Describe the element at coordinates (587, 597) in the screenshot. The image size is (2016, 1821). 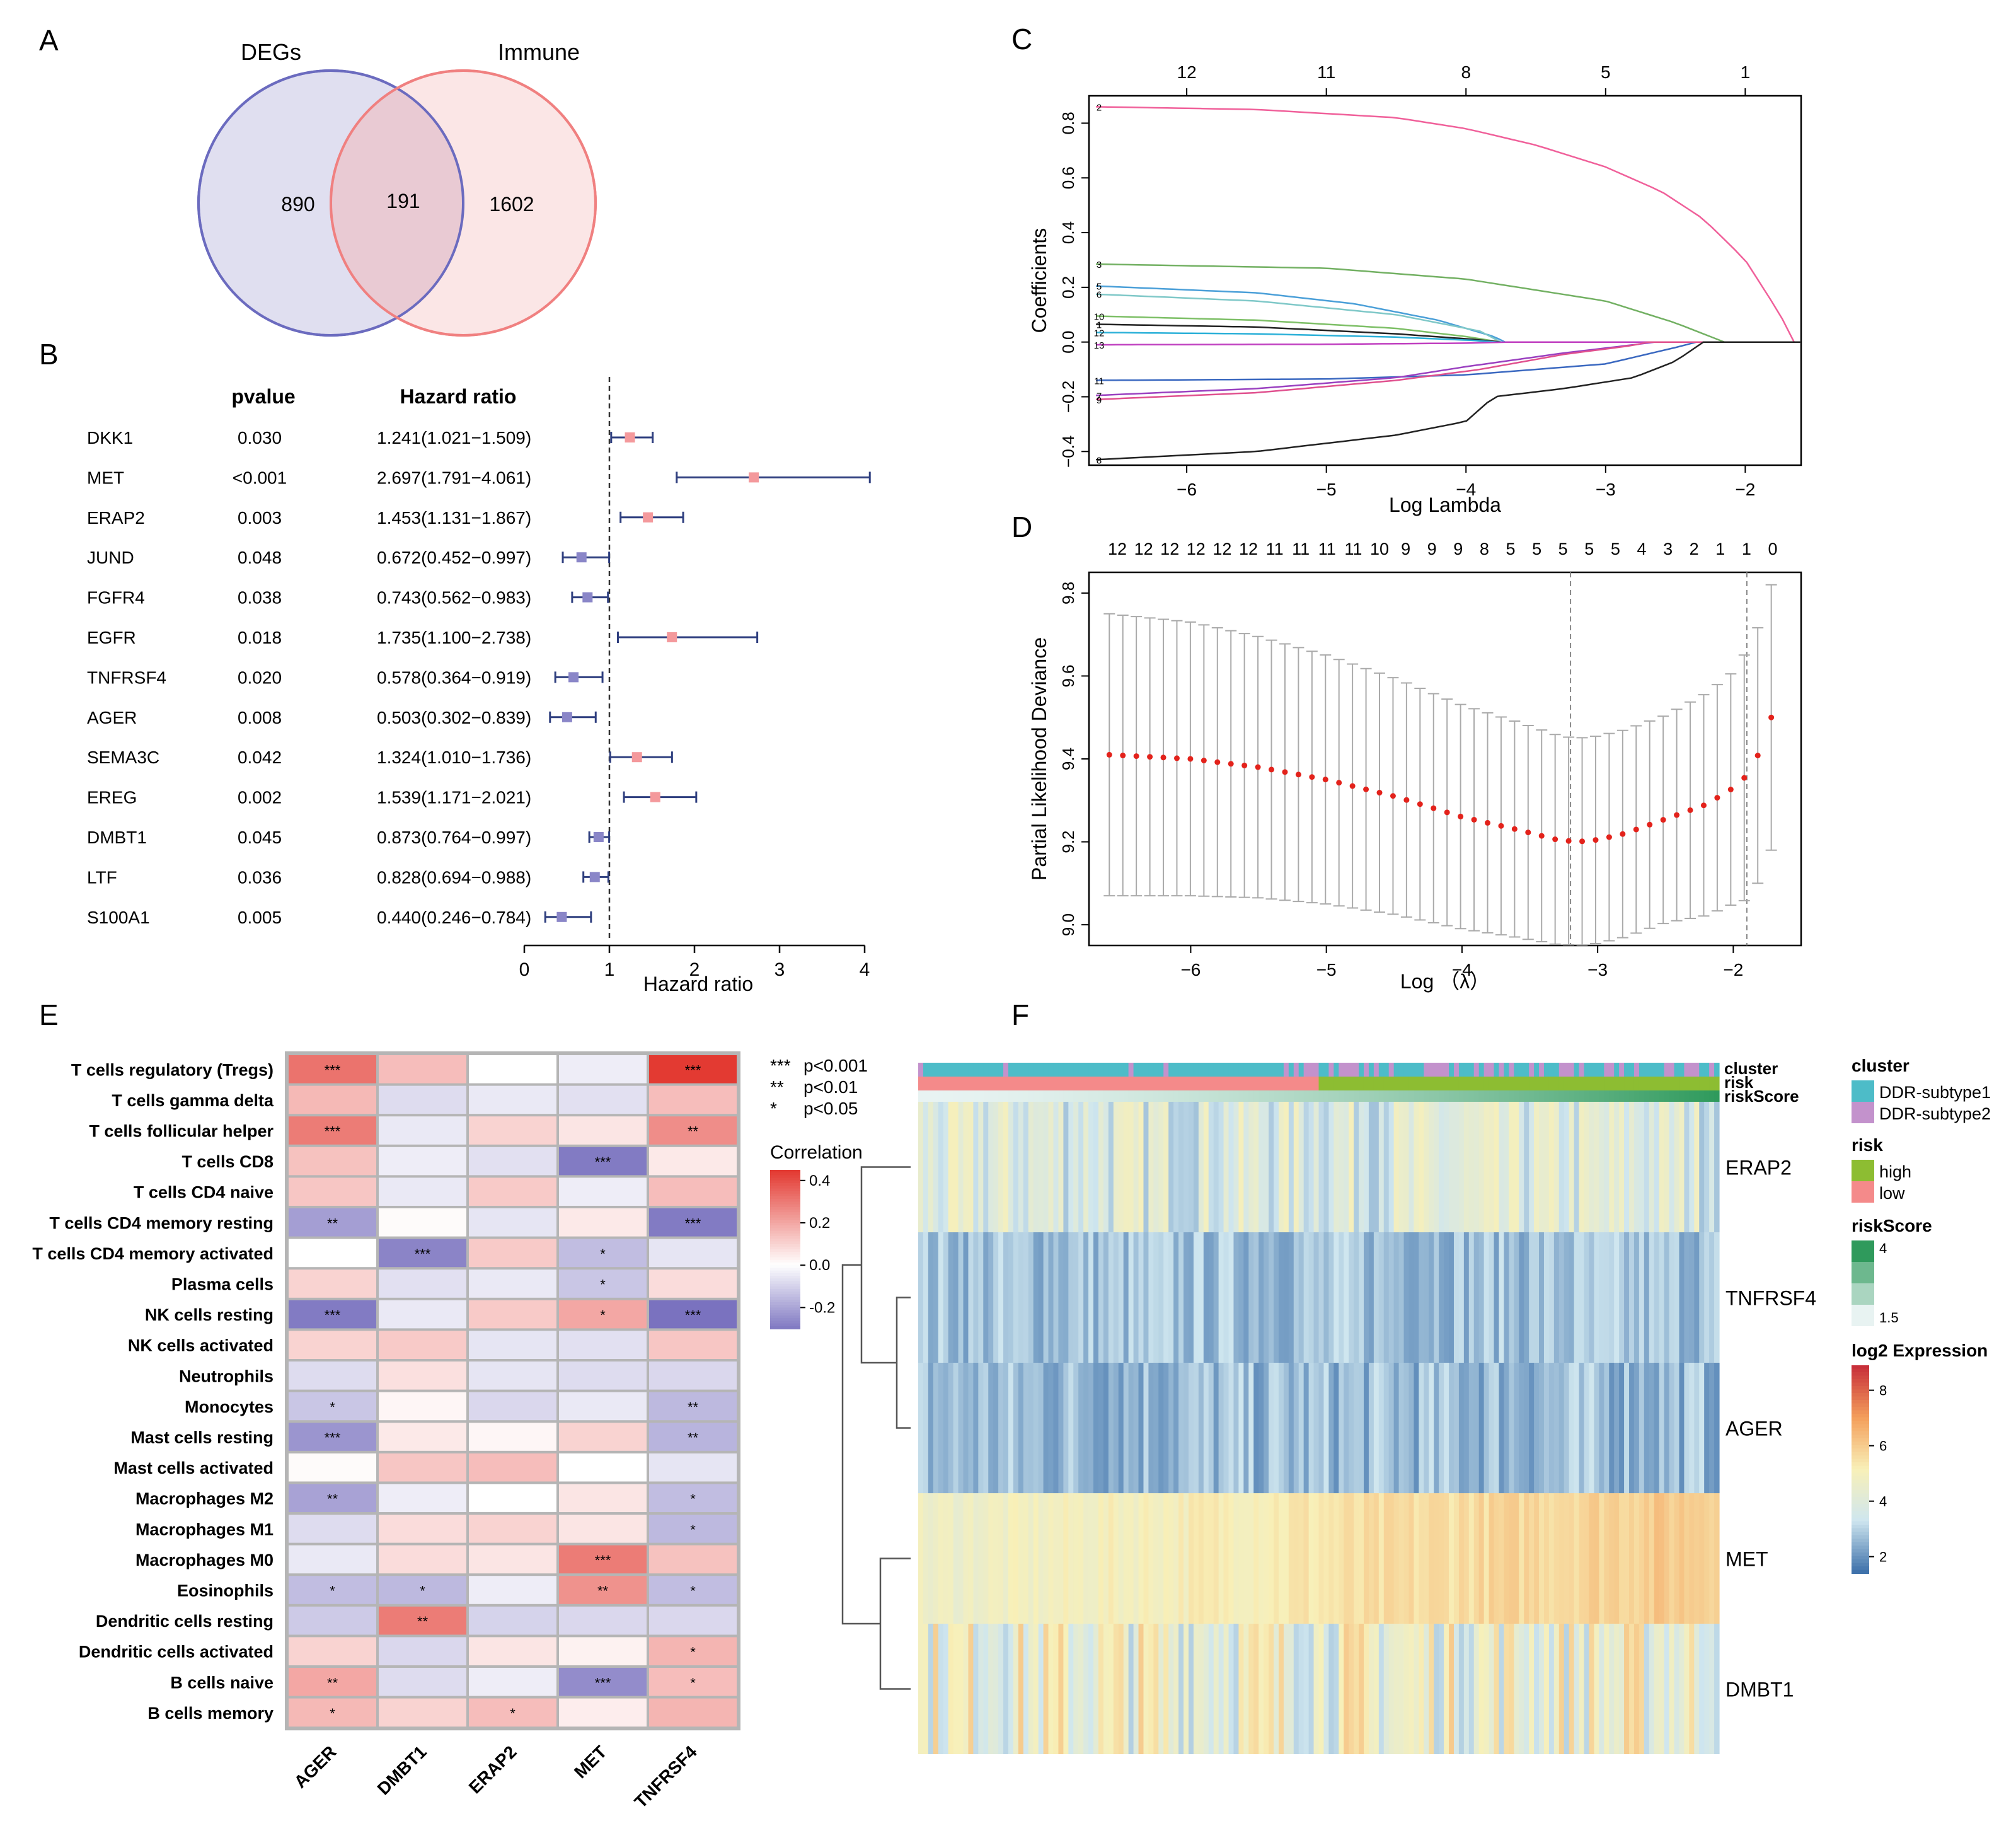
I see `forest-point` at that location.